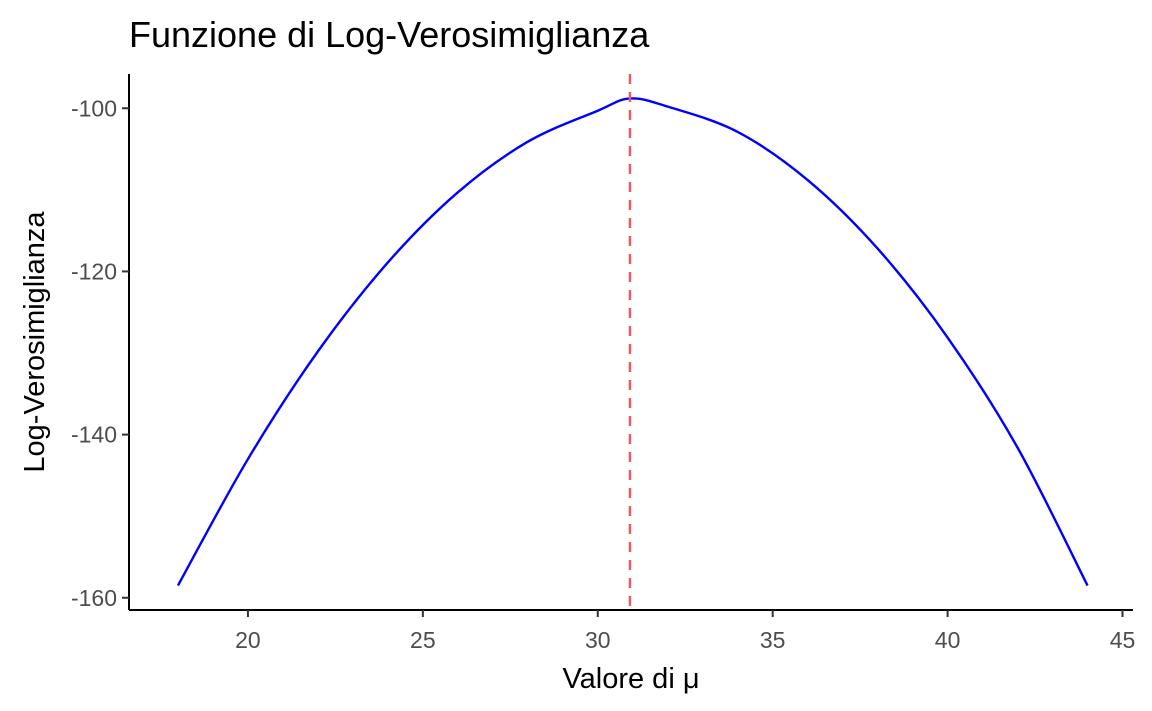 The width and height of the screenshot is (1152, 711). What do you see at coordinates (94, 108) in the screenshot?
I see `y-tick-label: -100` at bounding box center [94, 108].